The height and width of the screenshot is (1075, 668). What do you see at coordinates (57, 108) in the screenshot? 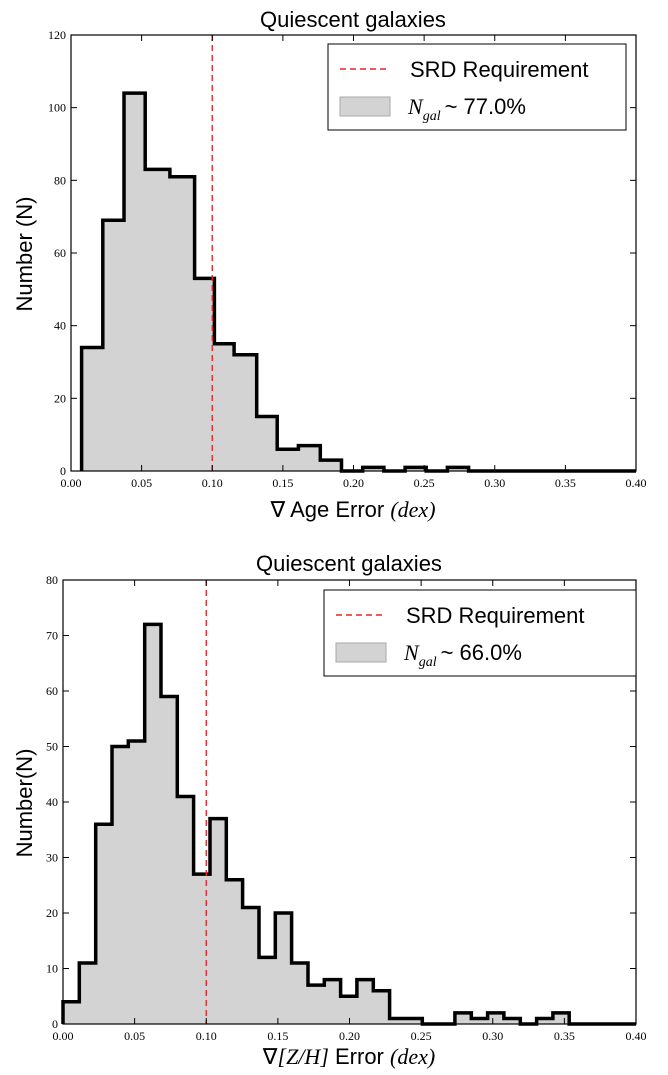
I see `y-tick-label: 100` at bounding box center [57, 108].